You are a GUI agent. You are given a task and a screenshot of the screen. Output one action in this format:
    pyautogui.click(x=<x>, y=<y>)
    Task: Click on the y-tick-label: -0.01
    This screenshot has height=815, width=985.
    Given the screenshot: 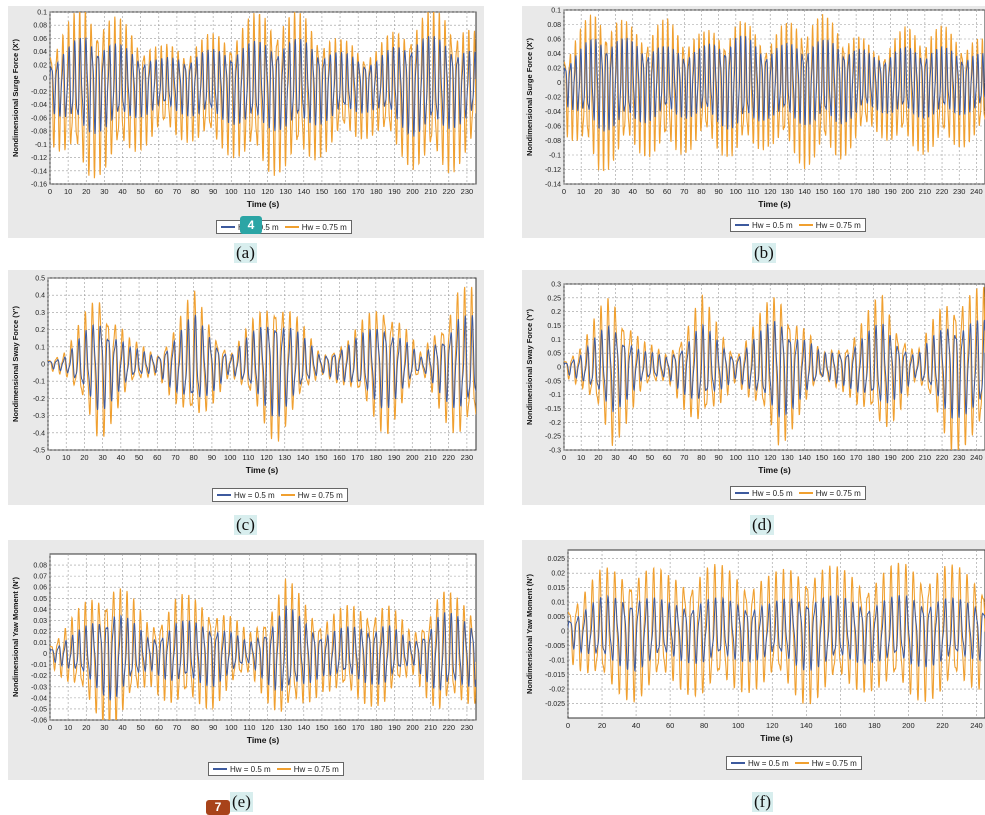 What is the action you would take?
    pyautogui.click(x=39, y=665)
    